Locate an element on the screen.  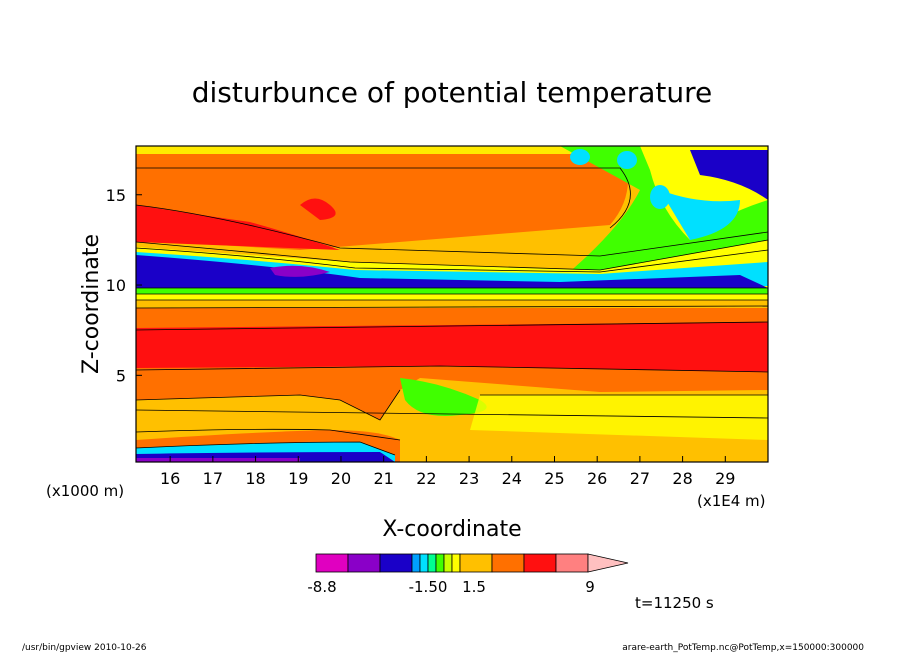
region-upper-orange is located at coordinates (382, 198).